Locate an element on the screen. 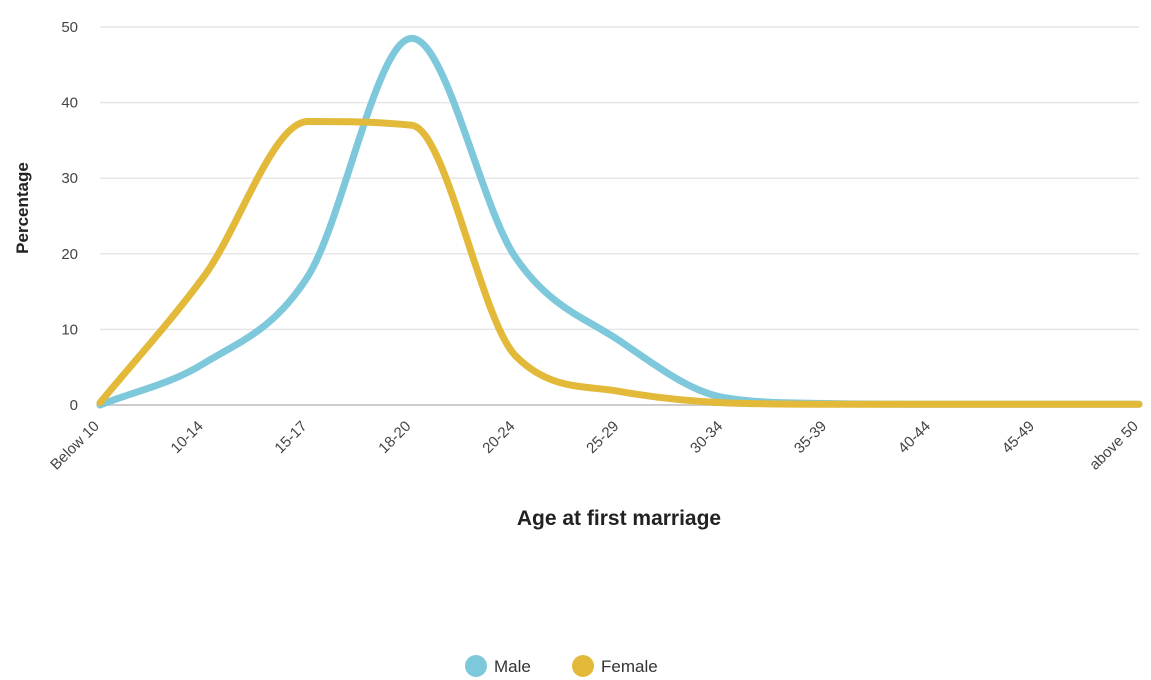  x-tick-label: 18-20 is located at coordinates (394, 437).